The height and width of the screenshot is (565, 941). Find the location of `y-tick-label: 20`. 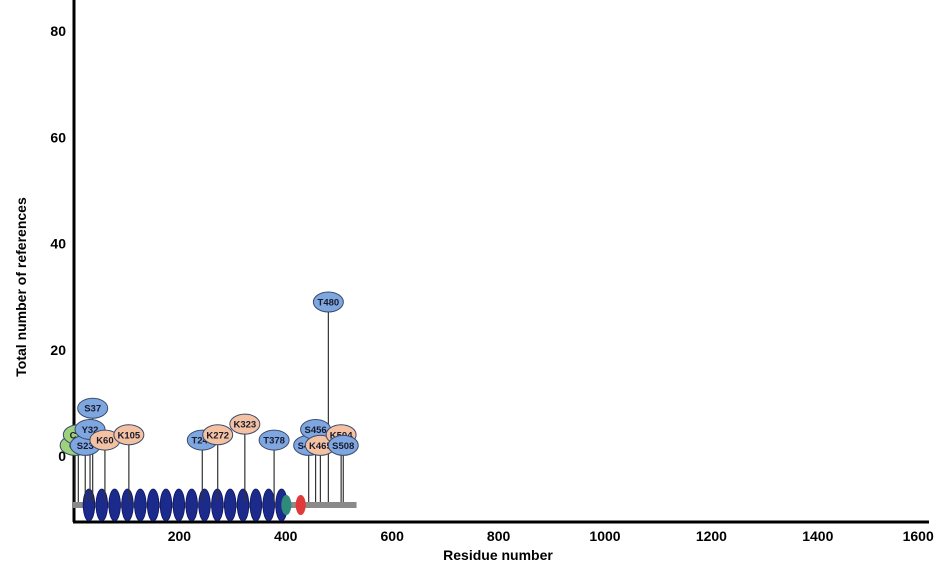

y-tick-label: 20 is located at coordinates (58, 350).